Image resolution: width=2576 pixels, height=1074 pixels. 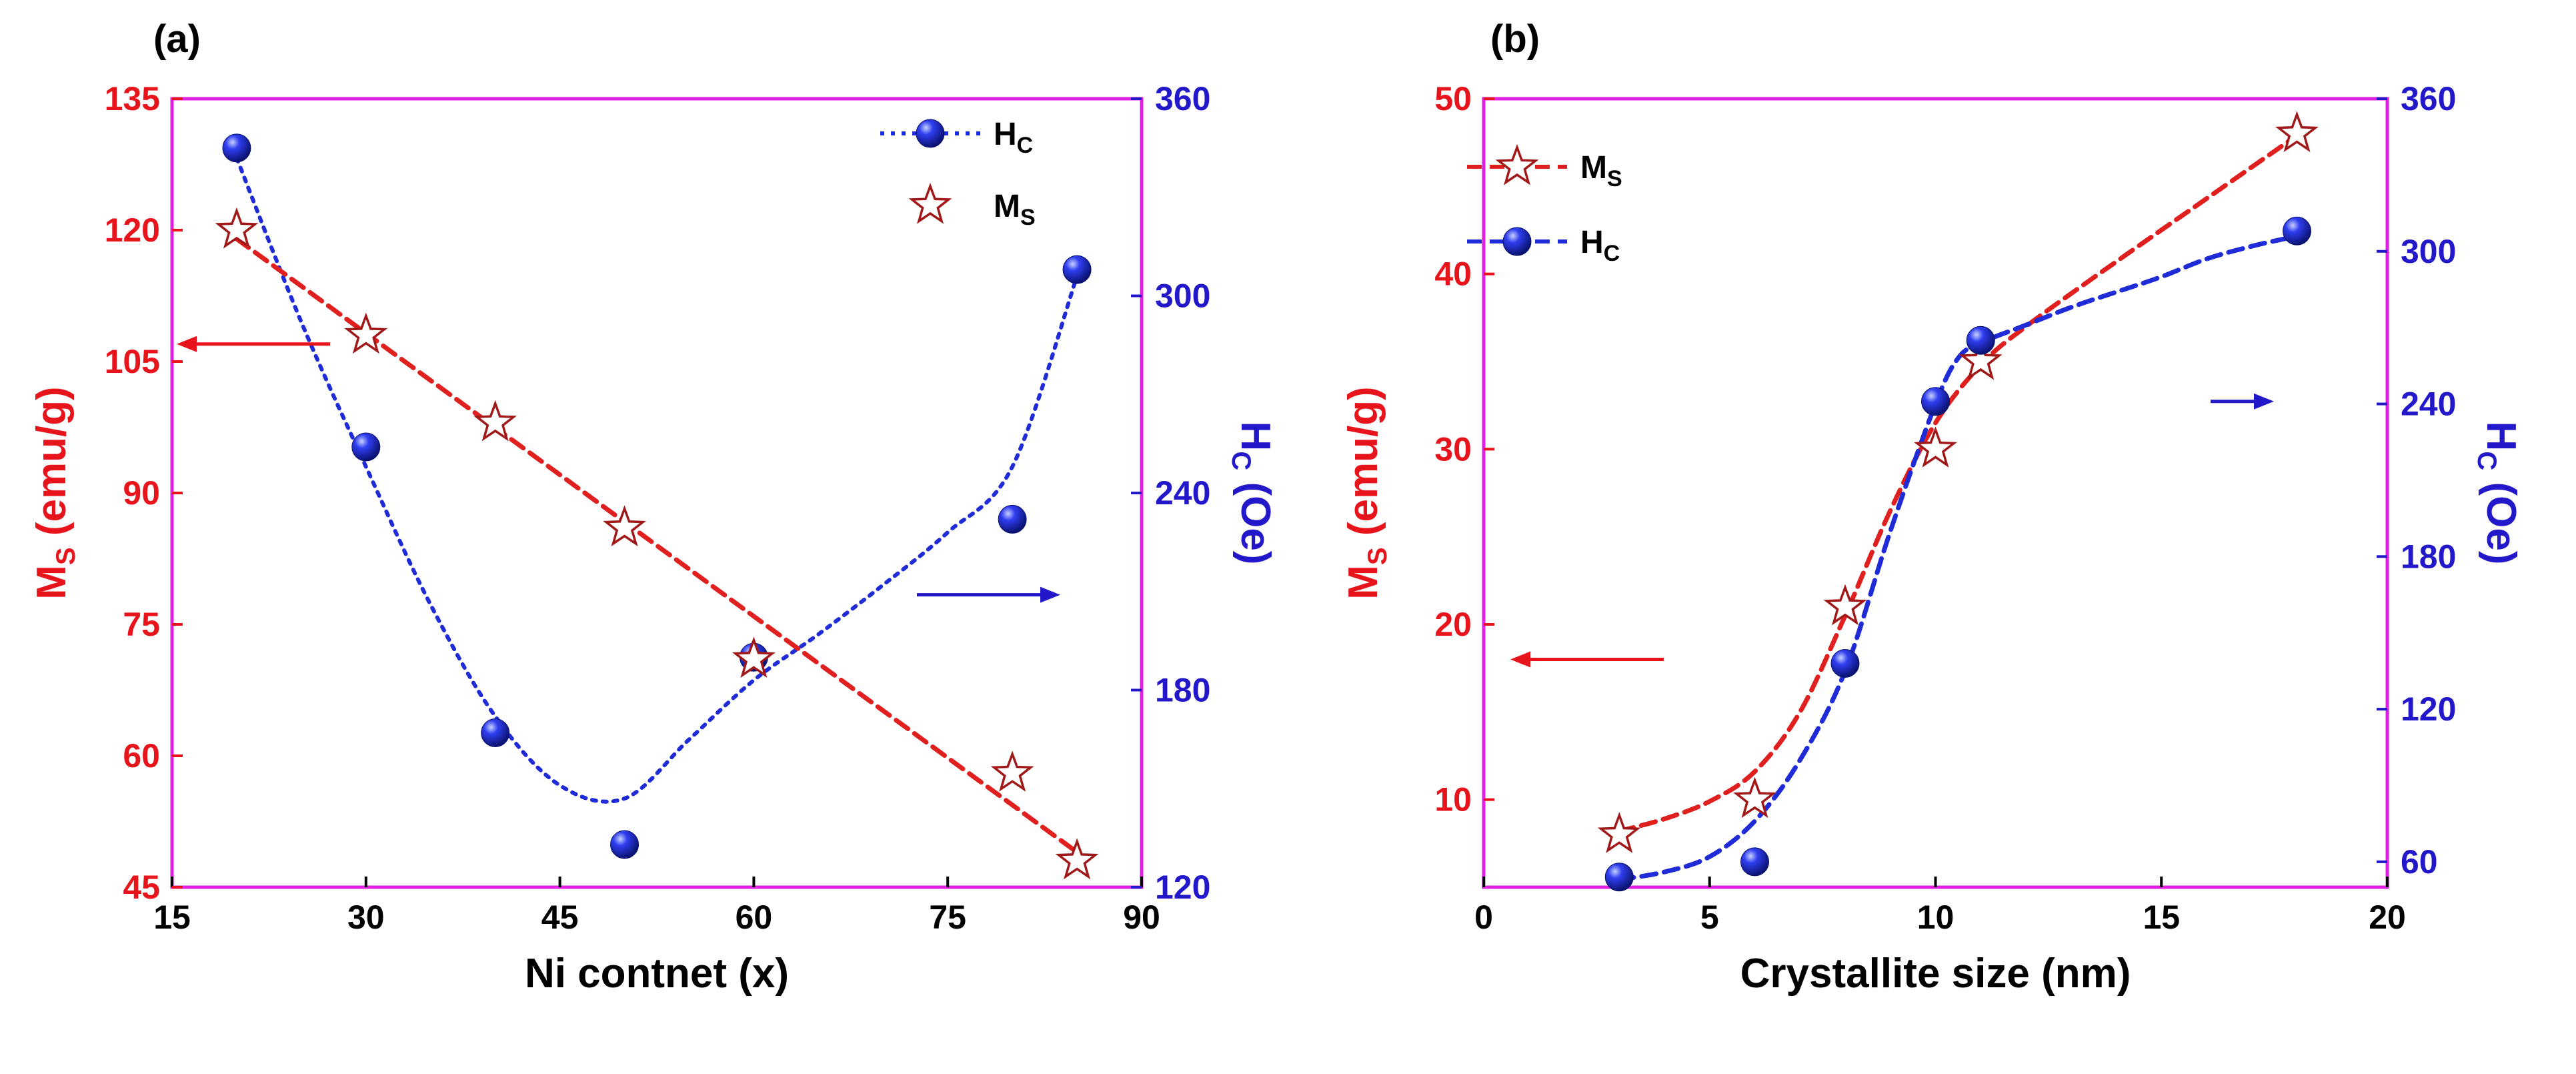 What do you see at coordinates (141, 755) in the screenshot?
I see `y-left-tick-label: 60` at bounding box center [141, 755].